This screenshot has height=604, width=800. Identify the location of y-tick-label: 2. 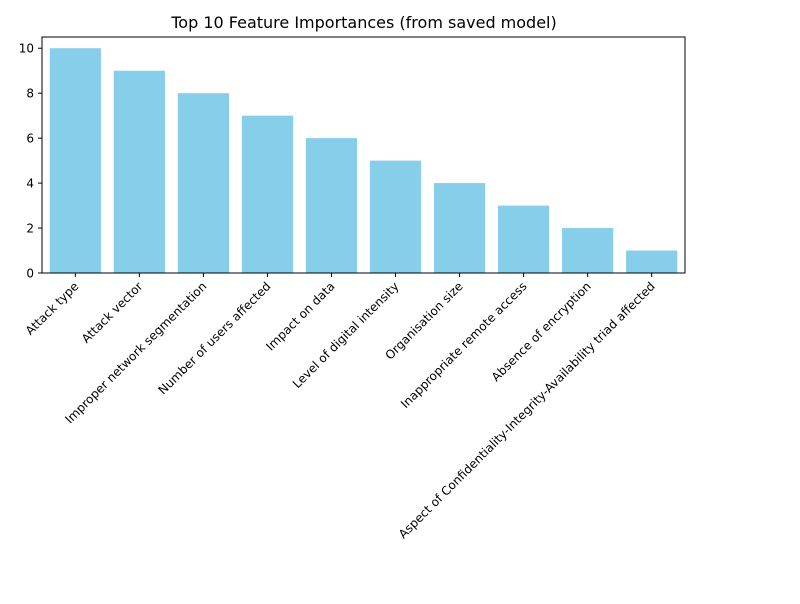
(30, 229).